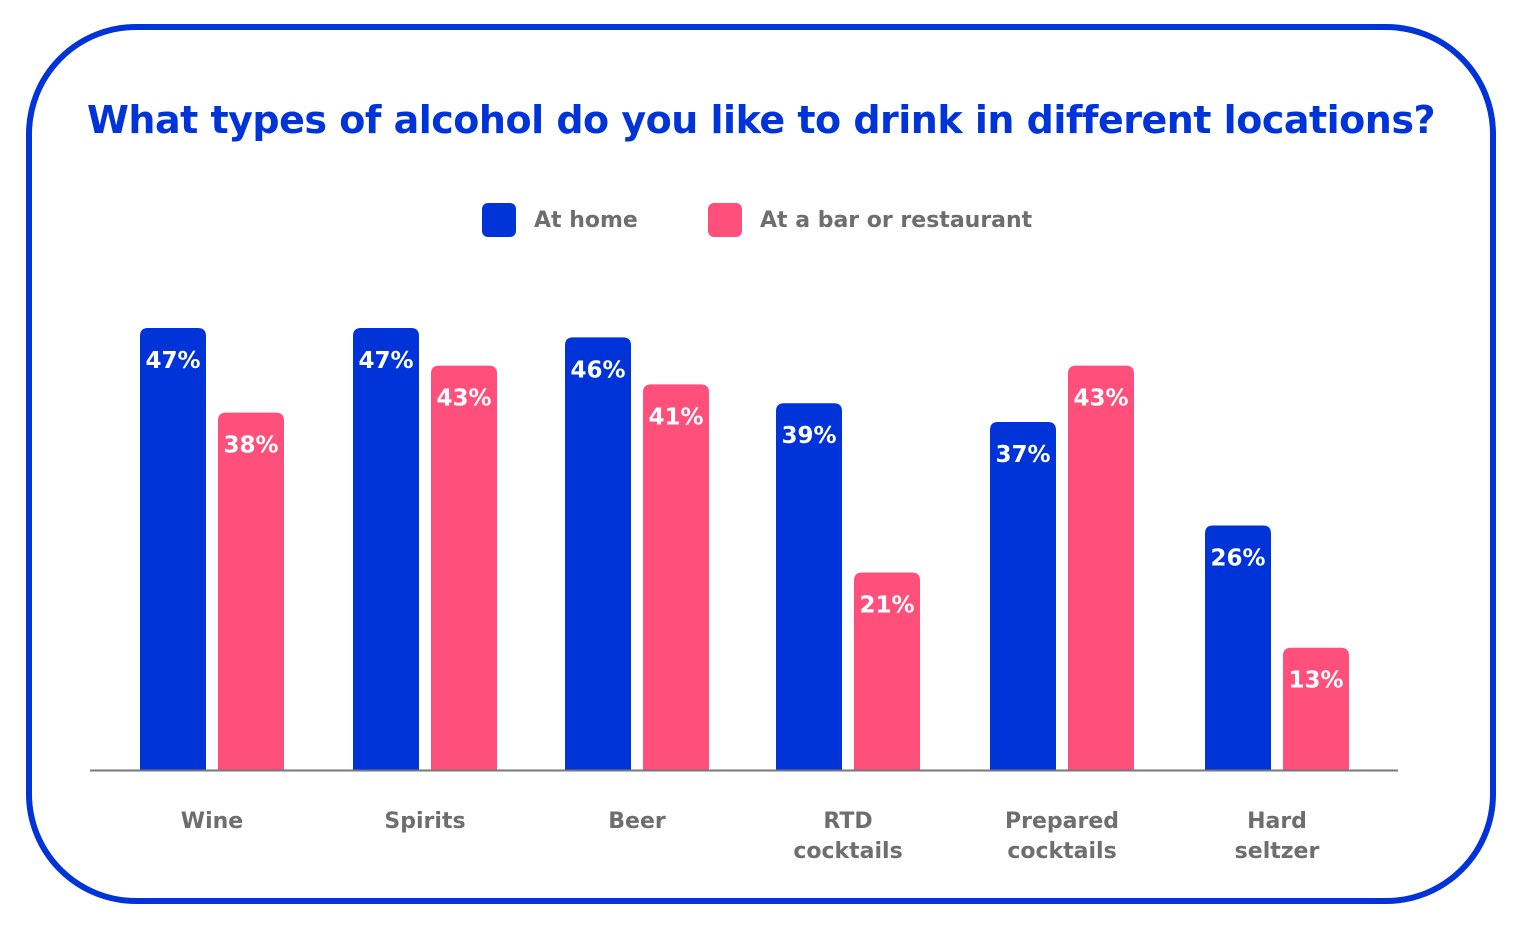 This screenshot has height=936, width=1522. Describe the element at coordinates (250, 446) in the screenshot. I see `data-label-bar-0: 38%` at that location.